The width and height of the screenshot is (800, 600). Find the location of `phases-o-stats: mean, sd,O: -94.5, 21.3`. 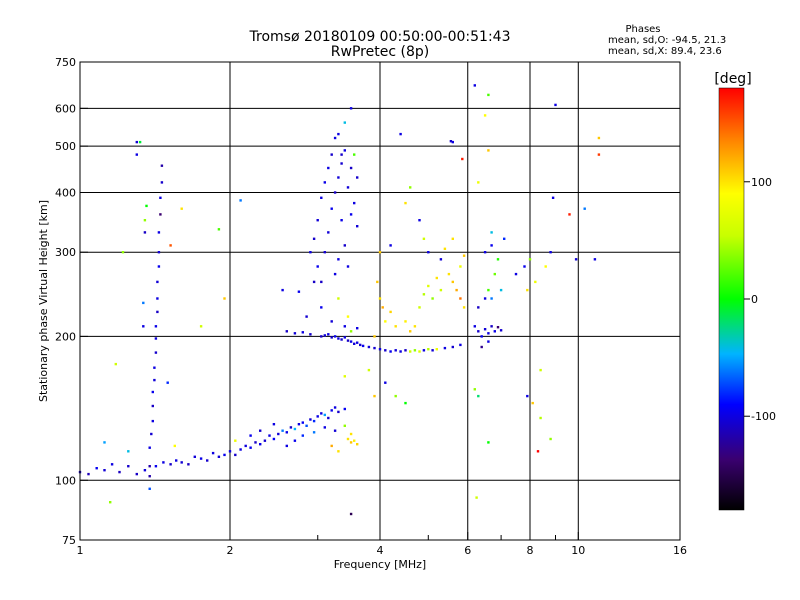

phases-o-stats: mean, sd,O: -94.5, 21.3 is located at coordinates (667, 40).